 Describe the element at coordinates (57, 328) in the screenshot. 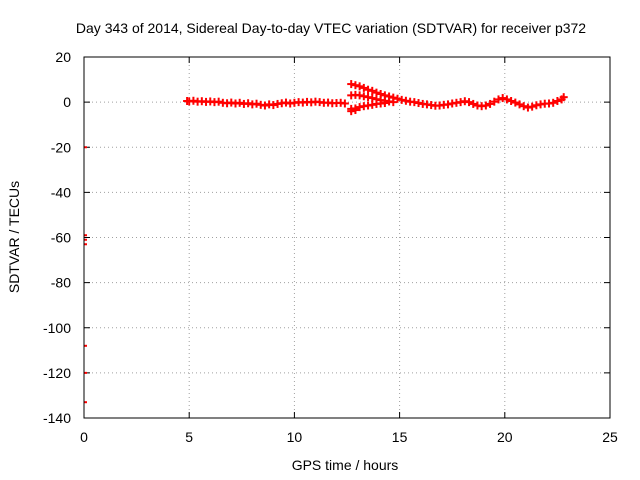

I see `y-tick-label: -100` at that location.